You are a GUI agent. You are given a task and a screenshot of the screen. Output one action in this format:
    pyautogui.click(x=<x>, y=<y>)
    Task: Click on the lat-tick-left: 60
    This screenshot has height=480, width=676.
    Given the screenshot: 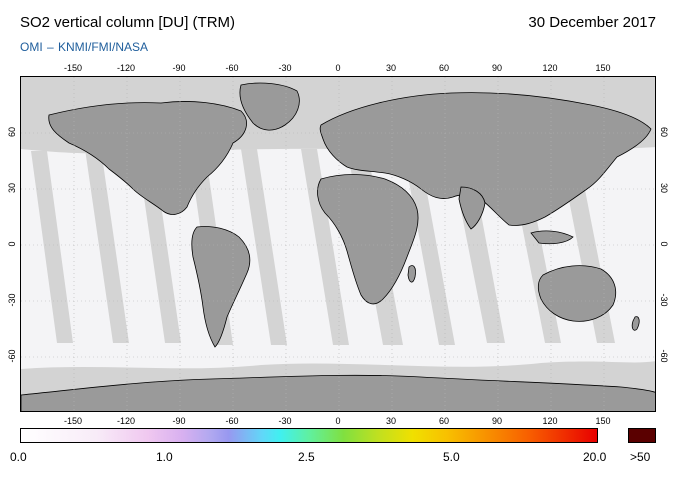 What is the action you would take?
    pyautogui.click(x=12, y=132)
    